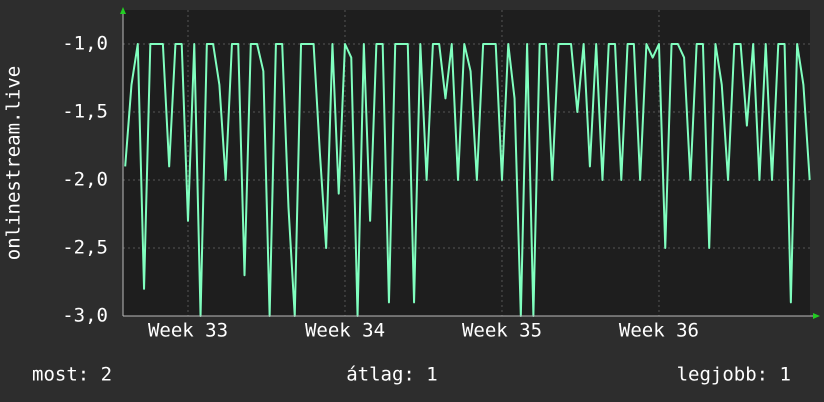 This screenshot has width=824, height=402. What do you see at coordinates (14, 163) in the screenshot?
I see `y-axis-label: onlinestream.live` at bounding box center [14, 163].